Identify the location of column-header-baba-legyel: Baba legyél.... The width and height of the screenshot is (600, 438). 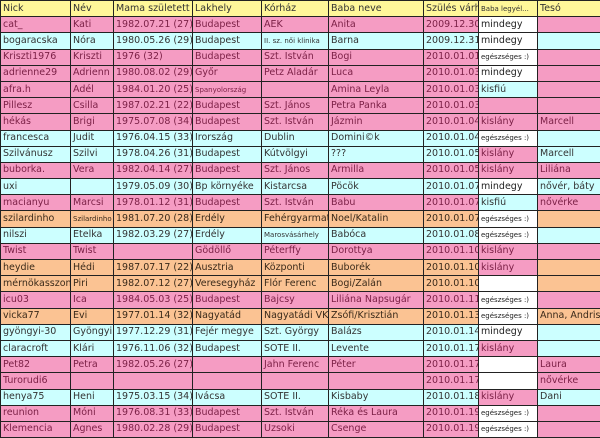
(508, 9).